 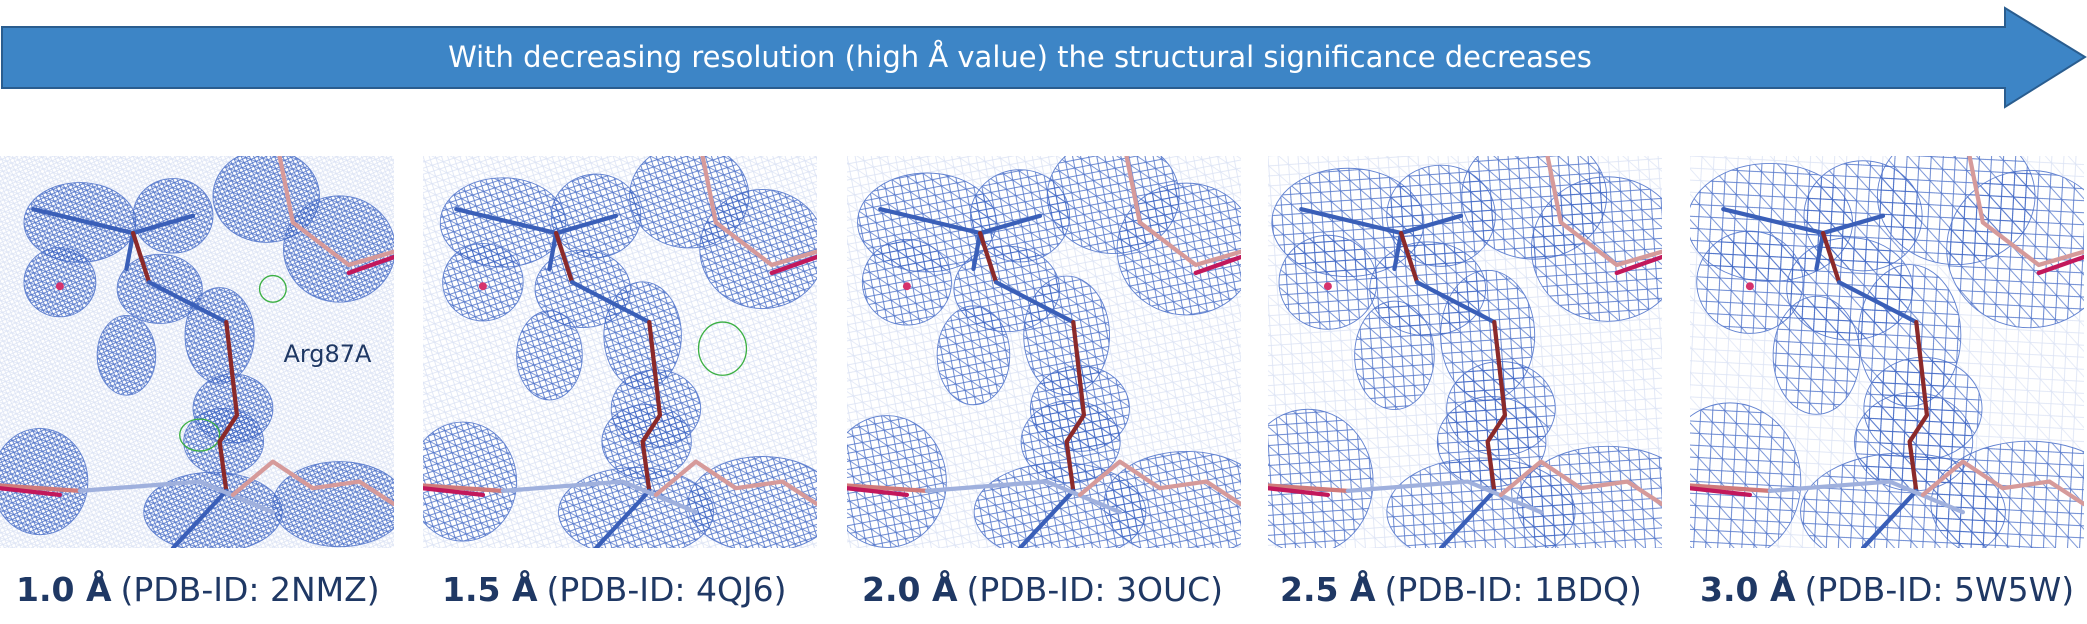 What do you see at coordinates (910, 589) in the screenshot?
I see `resolution: 2.0 Å` at bounding box center [910, 589].